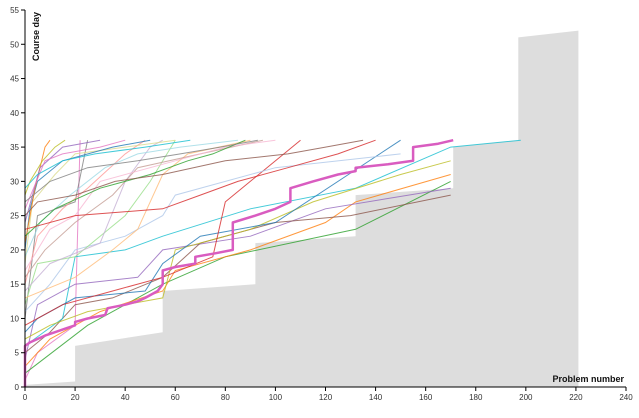 The width and height of the screenshot is (639, 418). What do you see at coordinates (576, 397) in the screenshot?
I see `x-tick-label: 220` at bounding box center [576, 397].